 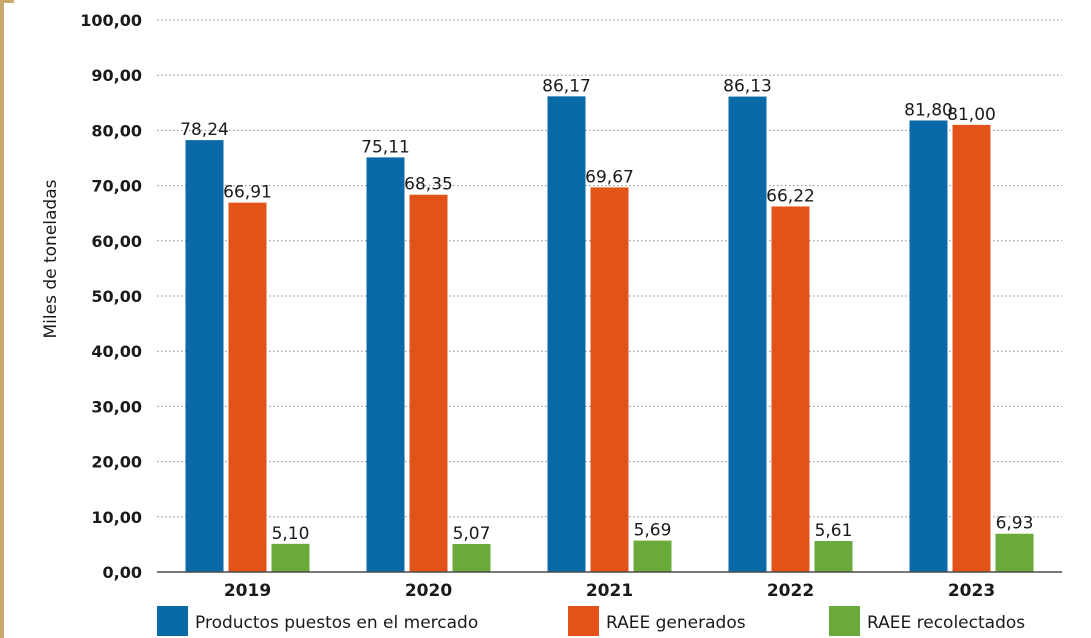 What do you see at coordinates (971, 115) in the screenshot?
I see `data-label: 81,00` at bounding box center [971, 115].